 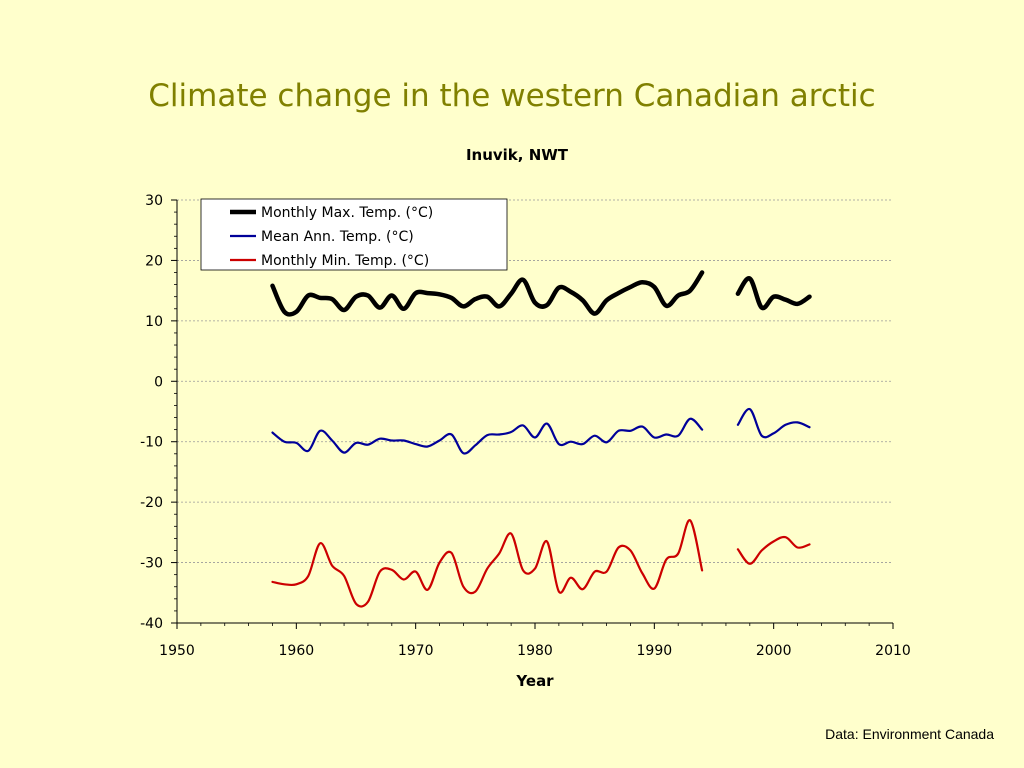 What do you see at coordinates (655, 651) in the screenshot?
I see `x-tick-label: 1990` at bounding box center [655, 651].